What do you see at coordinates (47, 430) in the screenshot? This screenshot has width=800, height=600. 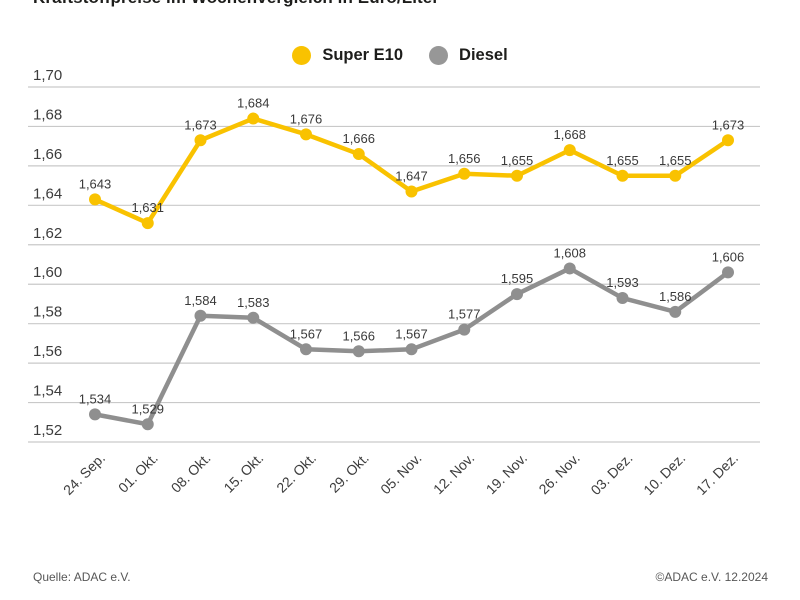 I see `y-axis-tick-label: 1,52` at bounding box center [47, 430].